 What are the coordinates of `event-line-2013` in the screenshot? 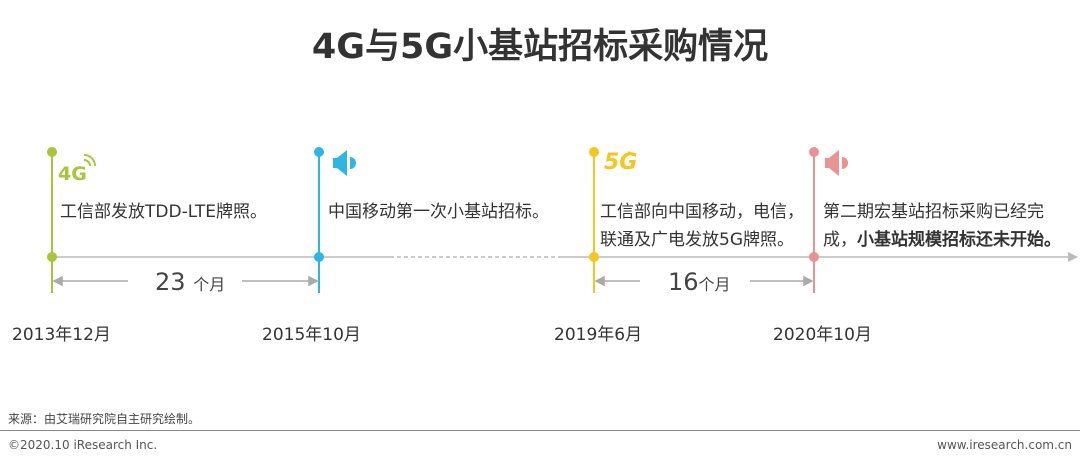 It's located at (52, 222).